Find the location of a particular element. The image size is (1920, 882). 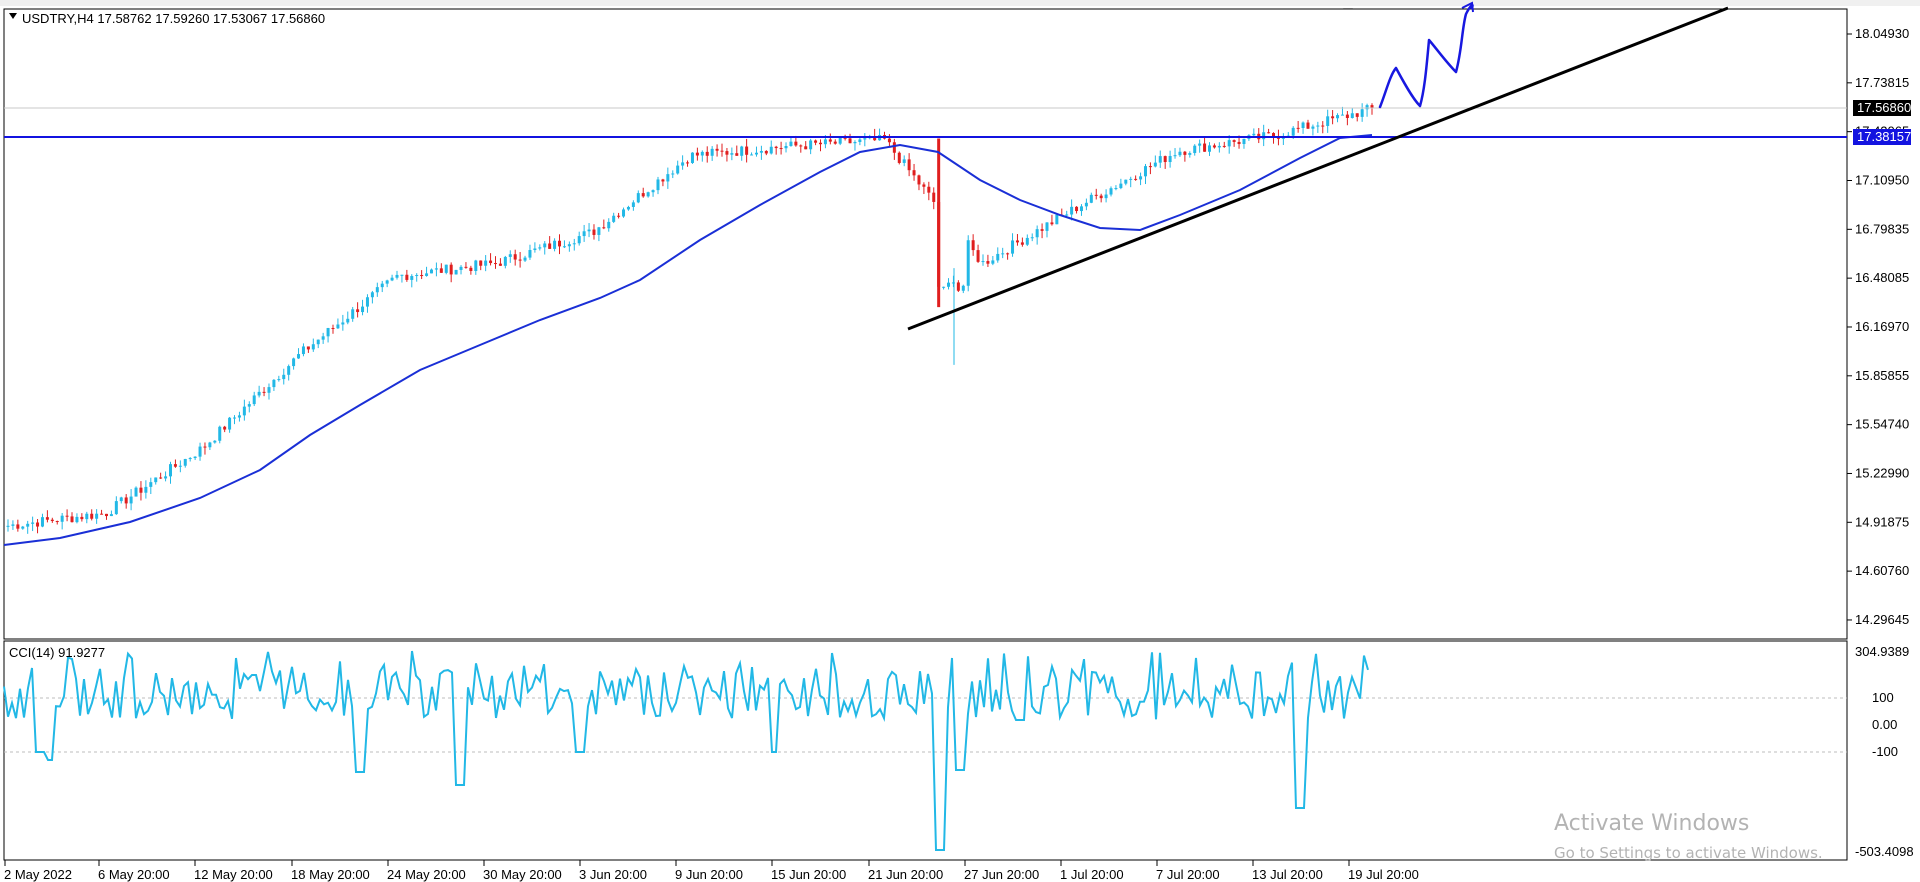

time-axis-label: 21 Jun 20:00 is located at coordinates (905, 874).